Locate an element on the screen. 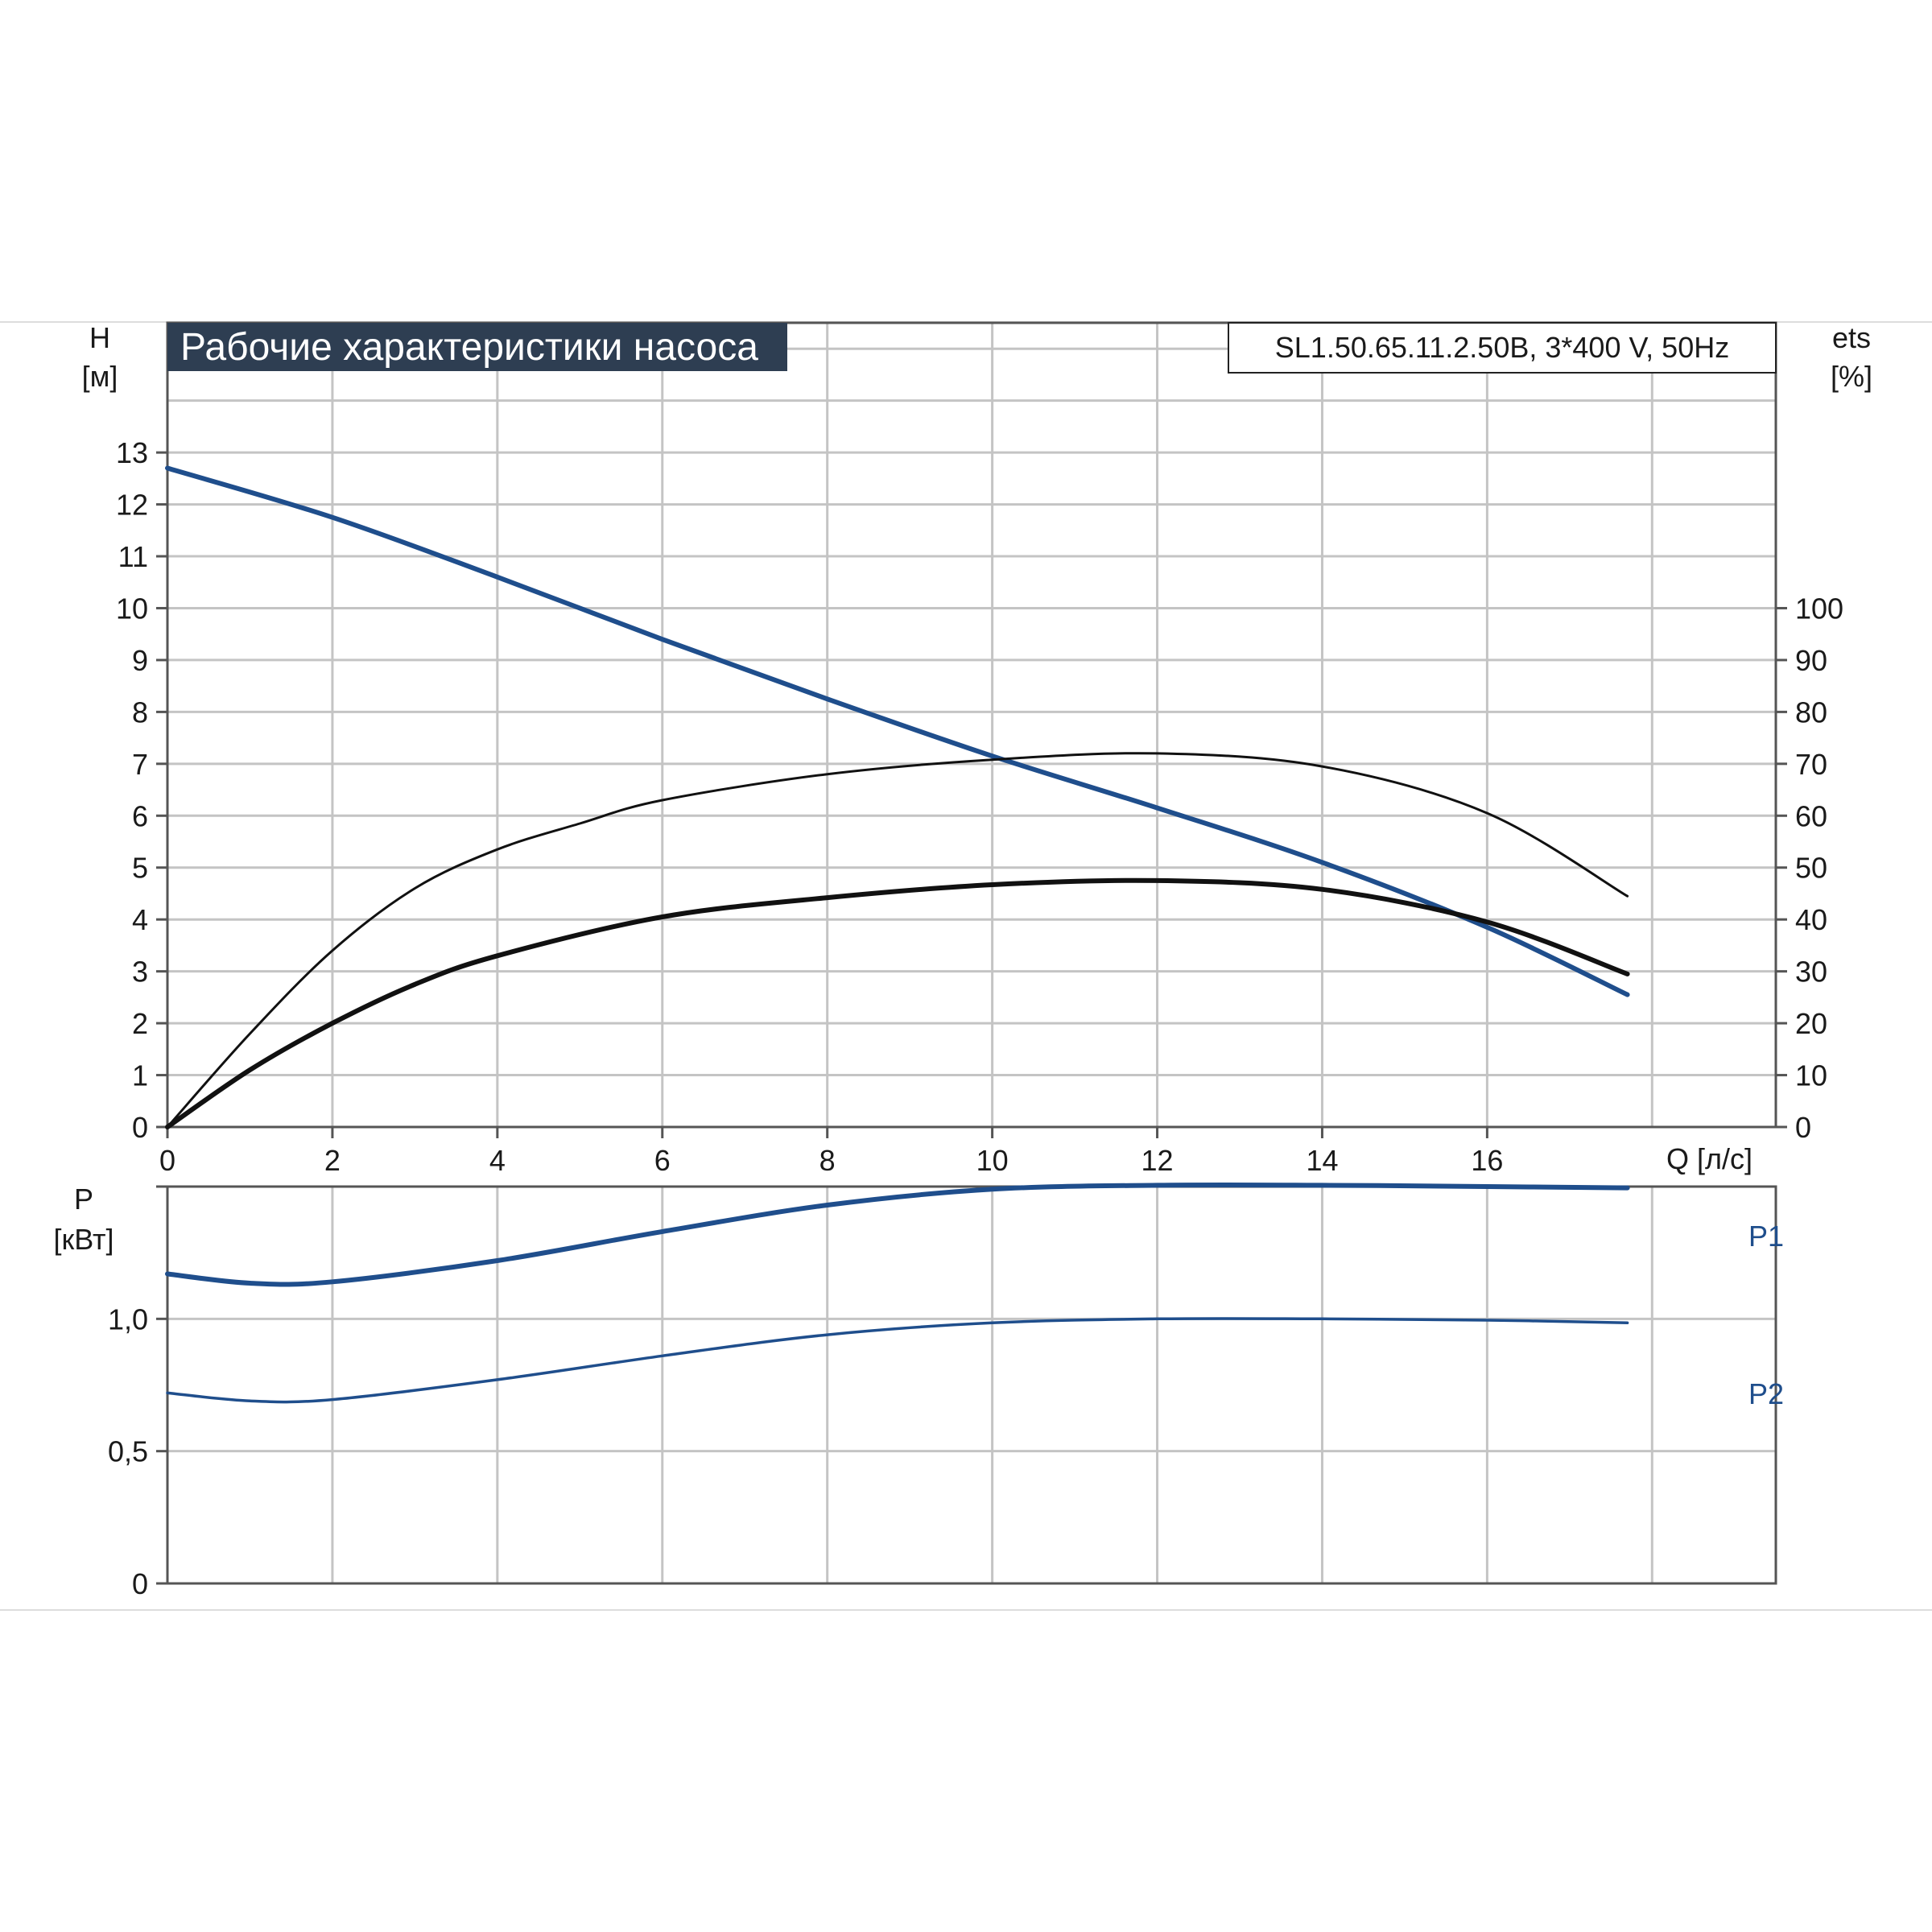 This screenshot has height=1932, width=1932. efficiency-pump-curve is located at coordinates (897, 940).